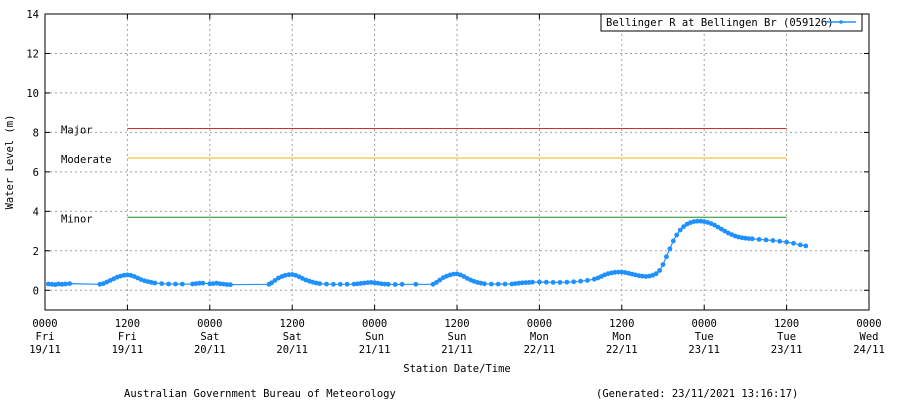  I want to click on x-tick-label: Mon, so click(621, 337).